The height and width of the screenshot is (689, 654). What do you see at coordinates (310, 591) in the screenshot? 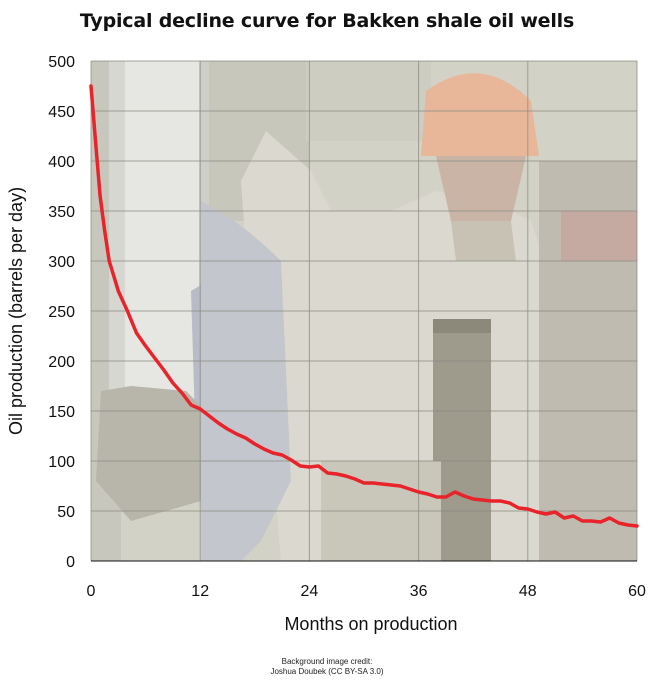
I see `x-tick-label-24: 24` at bounding box center [310, 591].